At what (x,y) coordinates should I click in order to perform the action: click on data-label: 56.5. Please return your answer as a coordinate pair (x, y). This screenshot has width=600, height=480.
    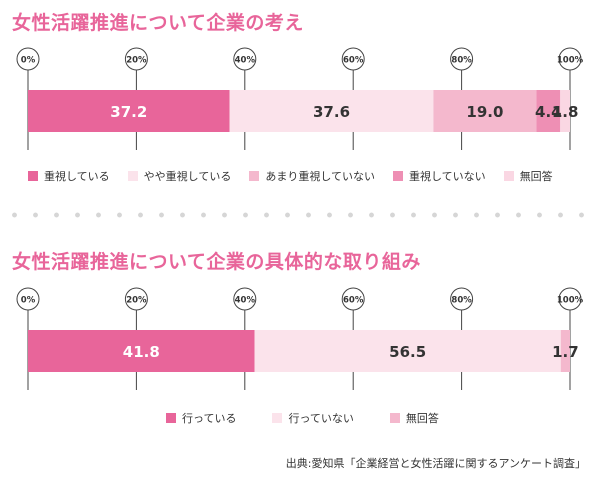
    Looking at the image, I should click on (407, 352).